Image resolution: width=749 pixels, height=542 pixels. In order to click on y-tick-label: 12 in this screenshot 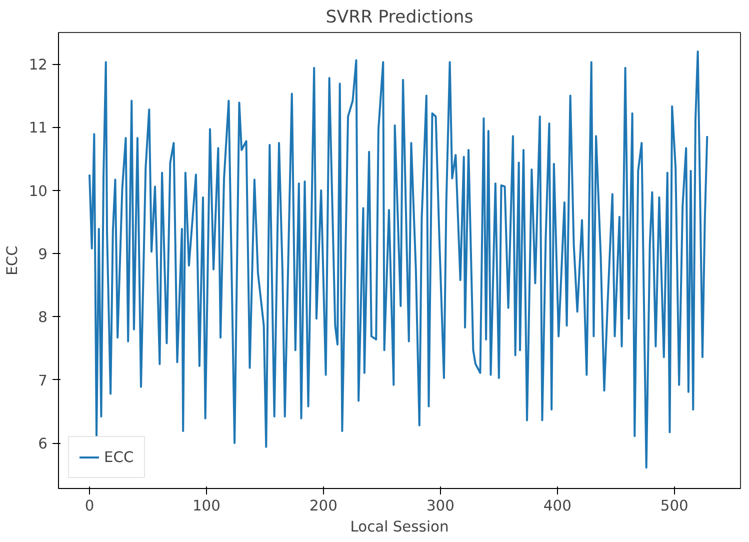, I will do `click(38, 65)`.